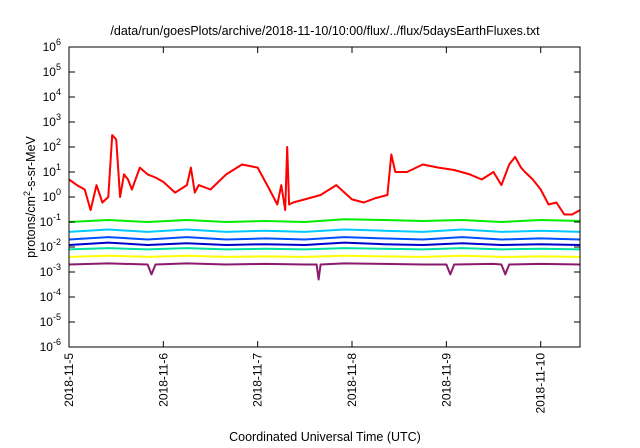 The height and width of the screenshot is (448, 640). I want to click on y-tick-label: 10⁴, so click(52, 95).